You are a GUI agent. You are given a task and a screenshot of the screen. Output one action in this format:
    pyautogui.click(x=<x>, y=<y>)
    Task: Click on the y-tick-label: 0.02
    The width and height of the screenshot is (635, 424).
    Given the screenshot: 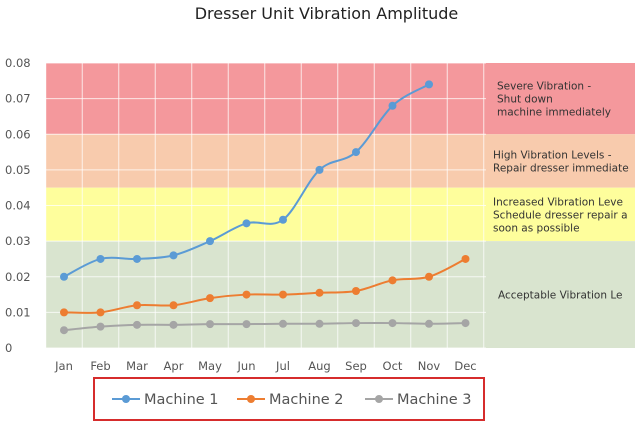 What is the action you would take?
    pyautogui.click(x=18, y=277)
    